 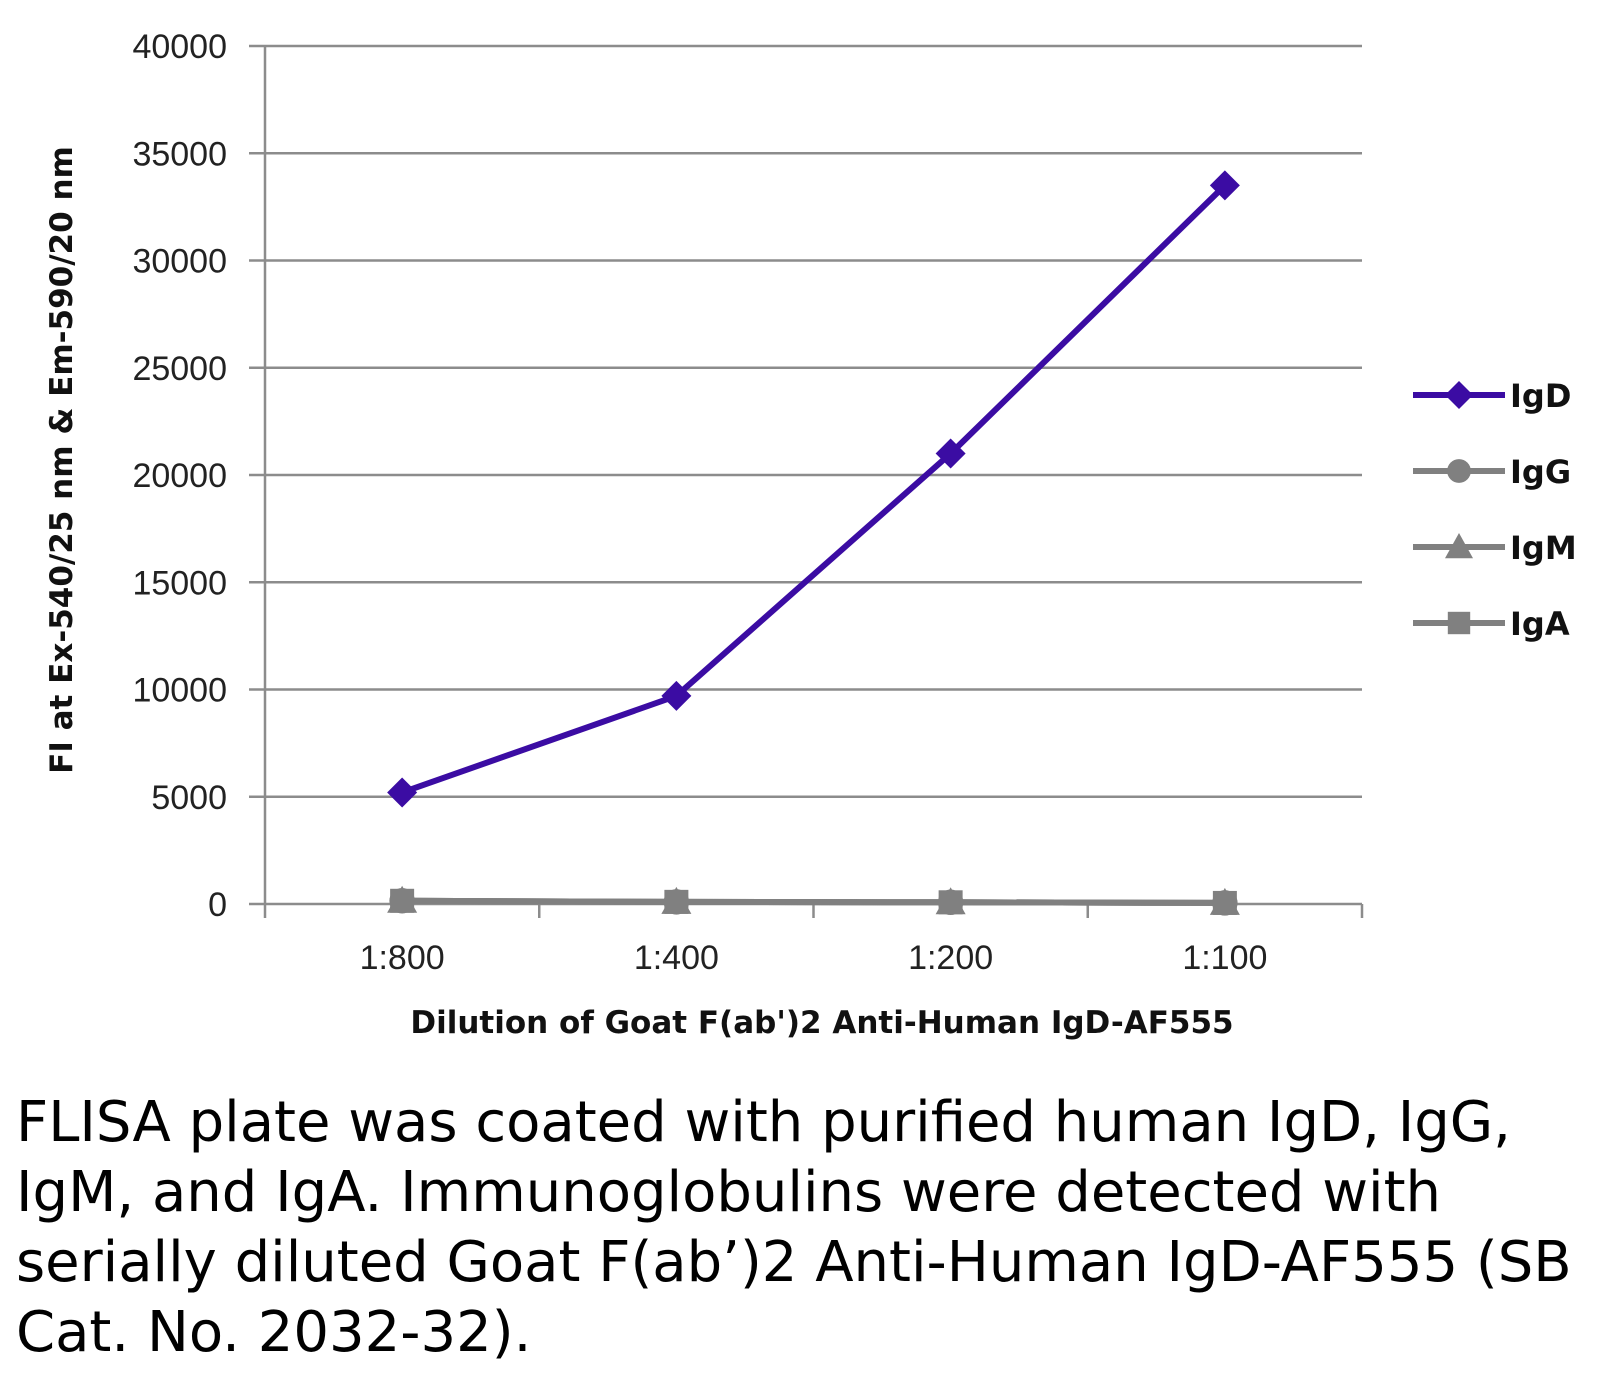 I want to click on y-axis: 0 5000 10000 15000 20000 25000 30000 35000 40000, so click(x=198, y=476).